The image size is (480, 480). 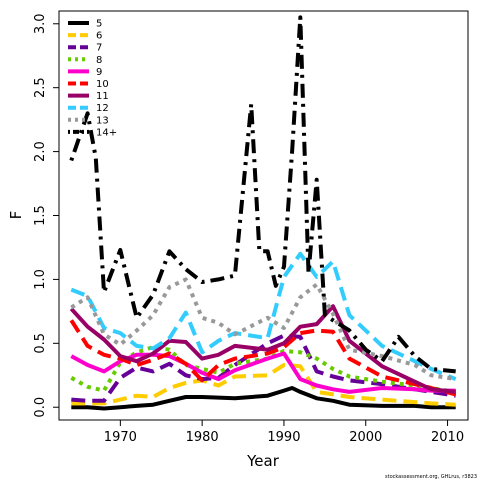 What do you see at coordinates (102, 108) in the screenshot?
I see `legend-label: 12` at bounding box center [102, 108].